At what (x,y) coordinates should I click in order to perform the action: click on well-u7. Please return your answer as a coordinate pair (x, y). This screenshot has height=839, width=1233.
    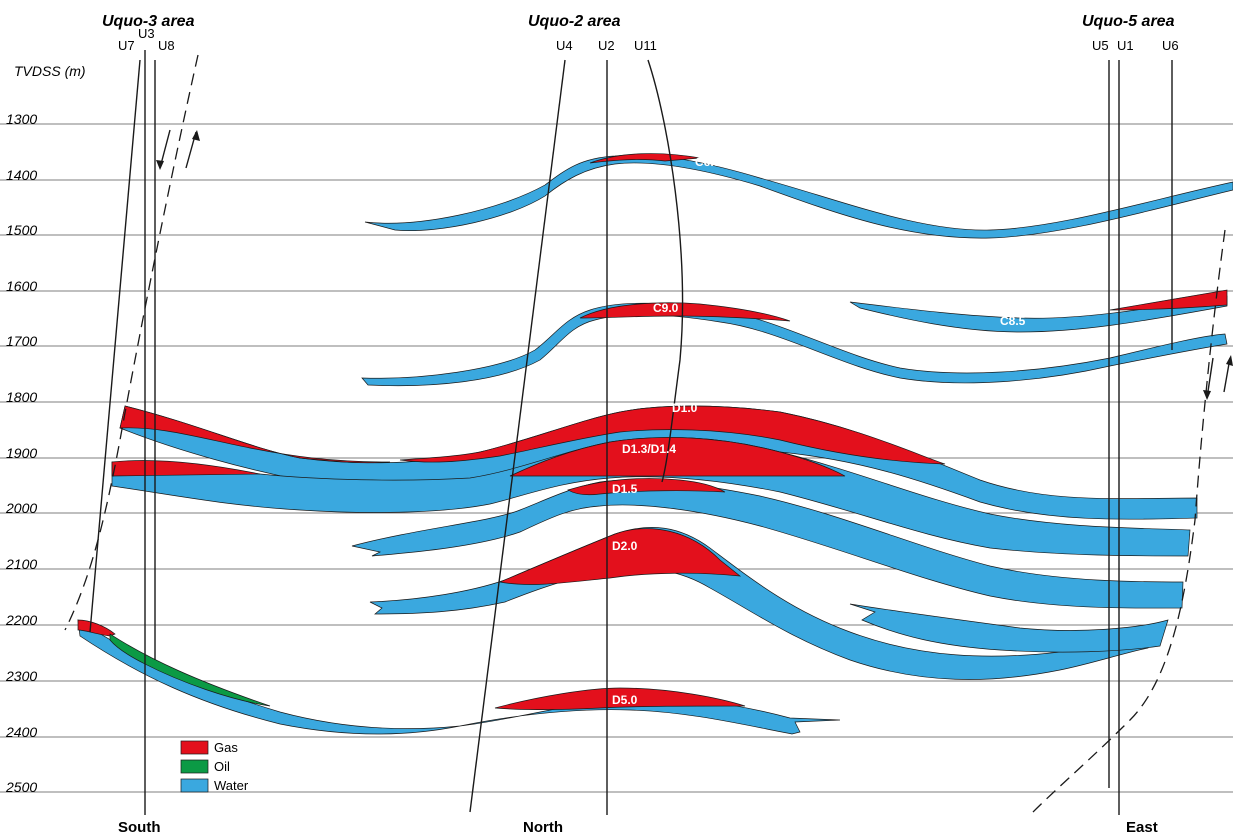
    Looking at the image, I should click on (115, 346).